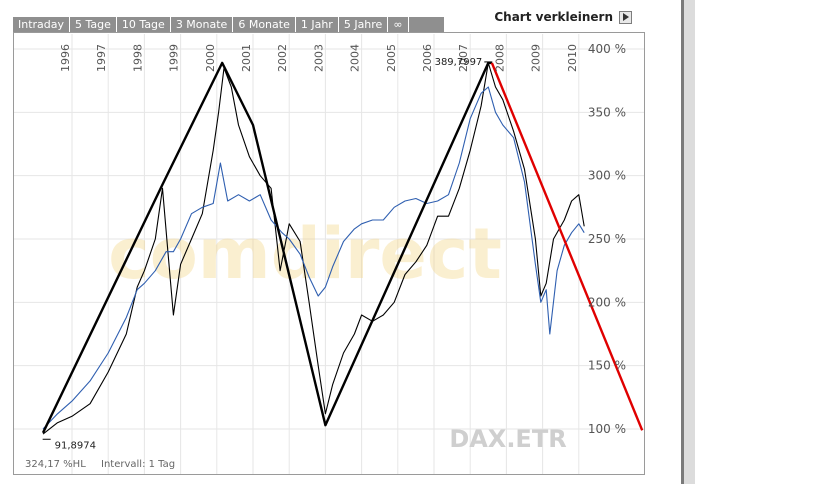 The image size is (828, 484). Describe the element at coordinates (682, 242) in the screenshot. I see `window-border` at that location.